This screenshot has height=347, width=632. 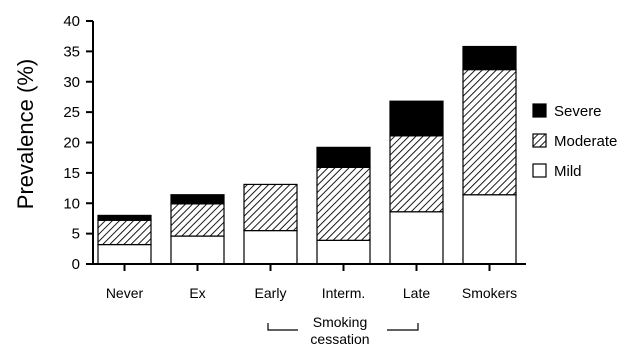 I want to click on y-tick-label: 10, so click(x=71, y=203).